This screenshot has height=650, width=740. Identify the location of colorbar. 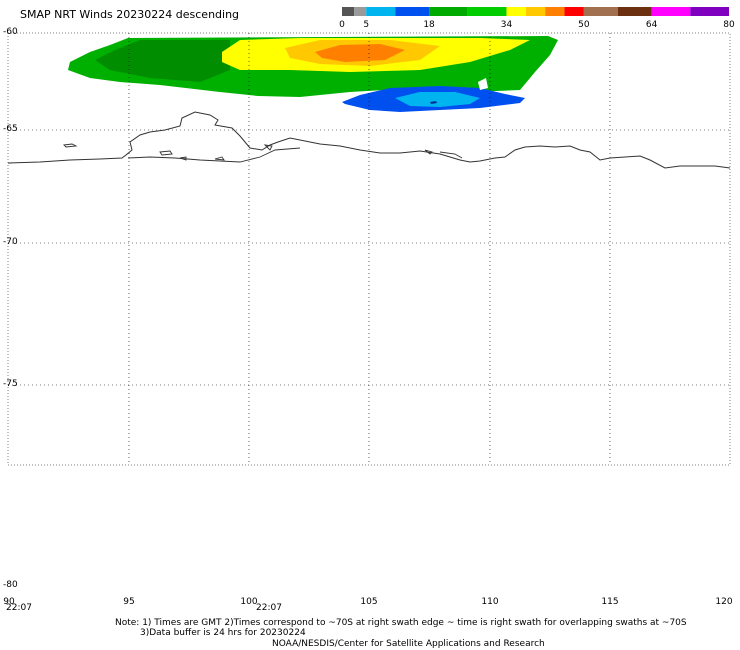
(535, 11).